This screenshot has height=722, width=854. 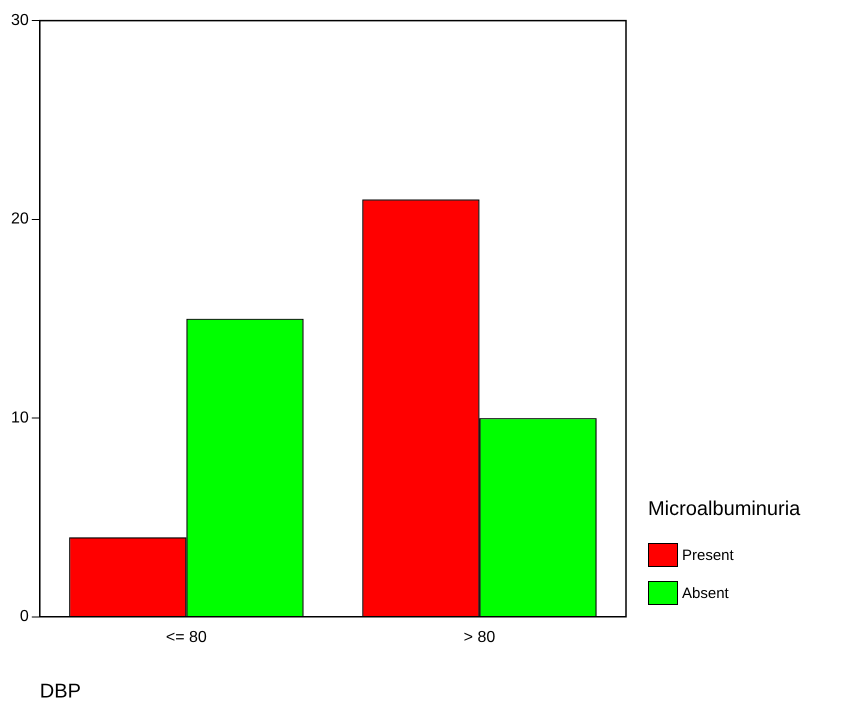 I want to click on y-tick-label: 30, so click(x=20, y=21).